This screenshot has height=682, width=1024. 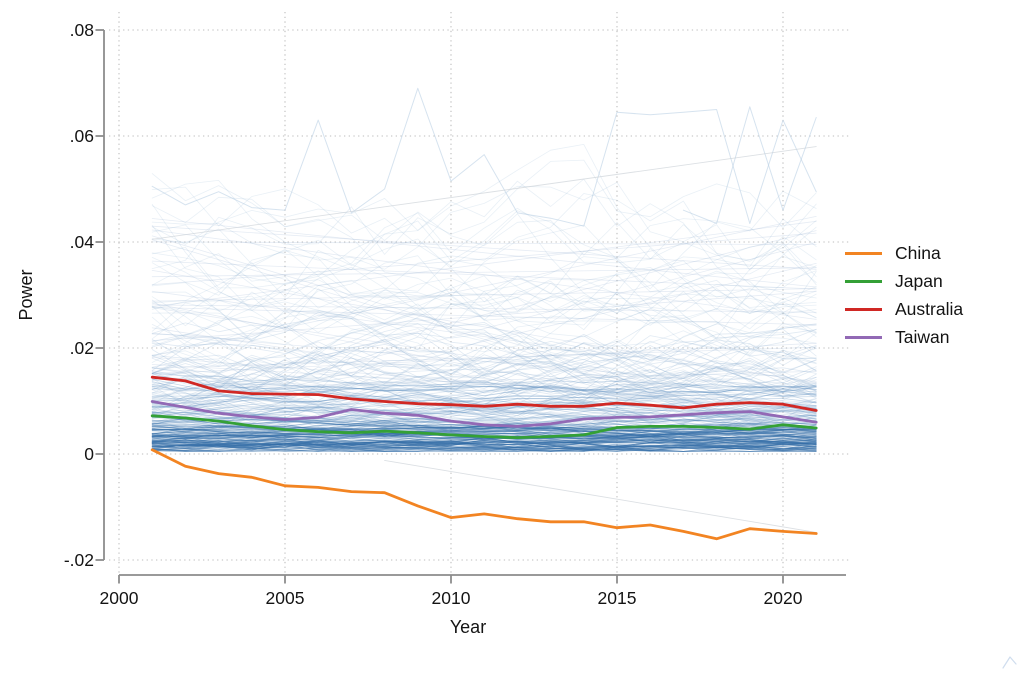 What do you see at coordinates (81, 348) in the screenshot?
I see `y-tick-label: .02` at bounding box center [81, 348].